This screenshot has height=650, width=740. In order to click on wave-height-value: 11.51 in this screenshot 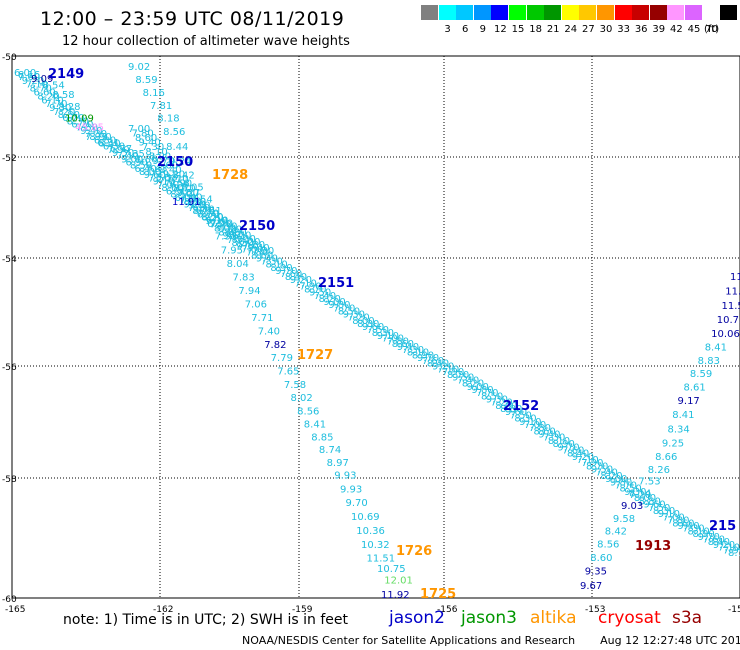, I will do `click(381, 559)`.